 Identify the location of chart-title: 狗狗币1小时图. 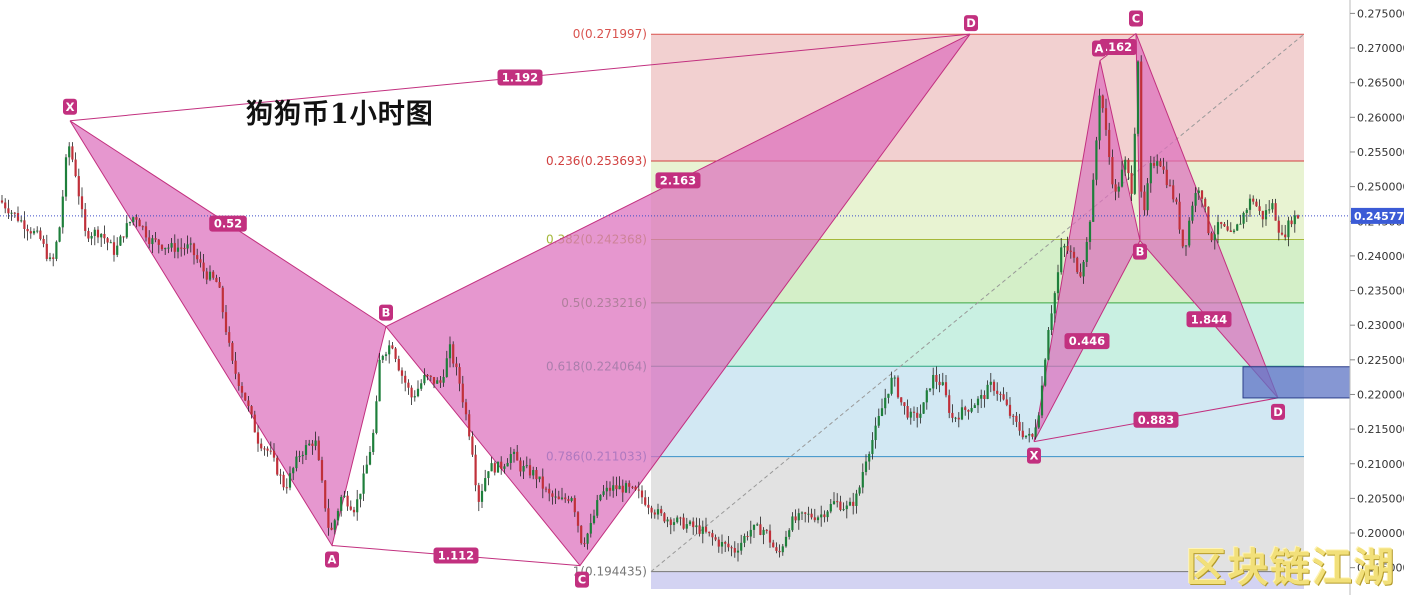
(340, 114).